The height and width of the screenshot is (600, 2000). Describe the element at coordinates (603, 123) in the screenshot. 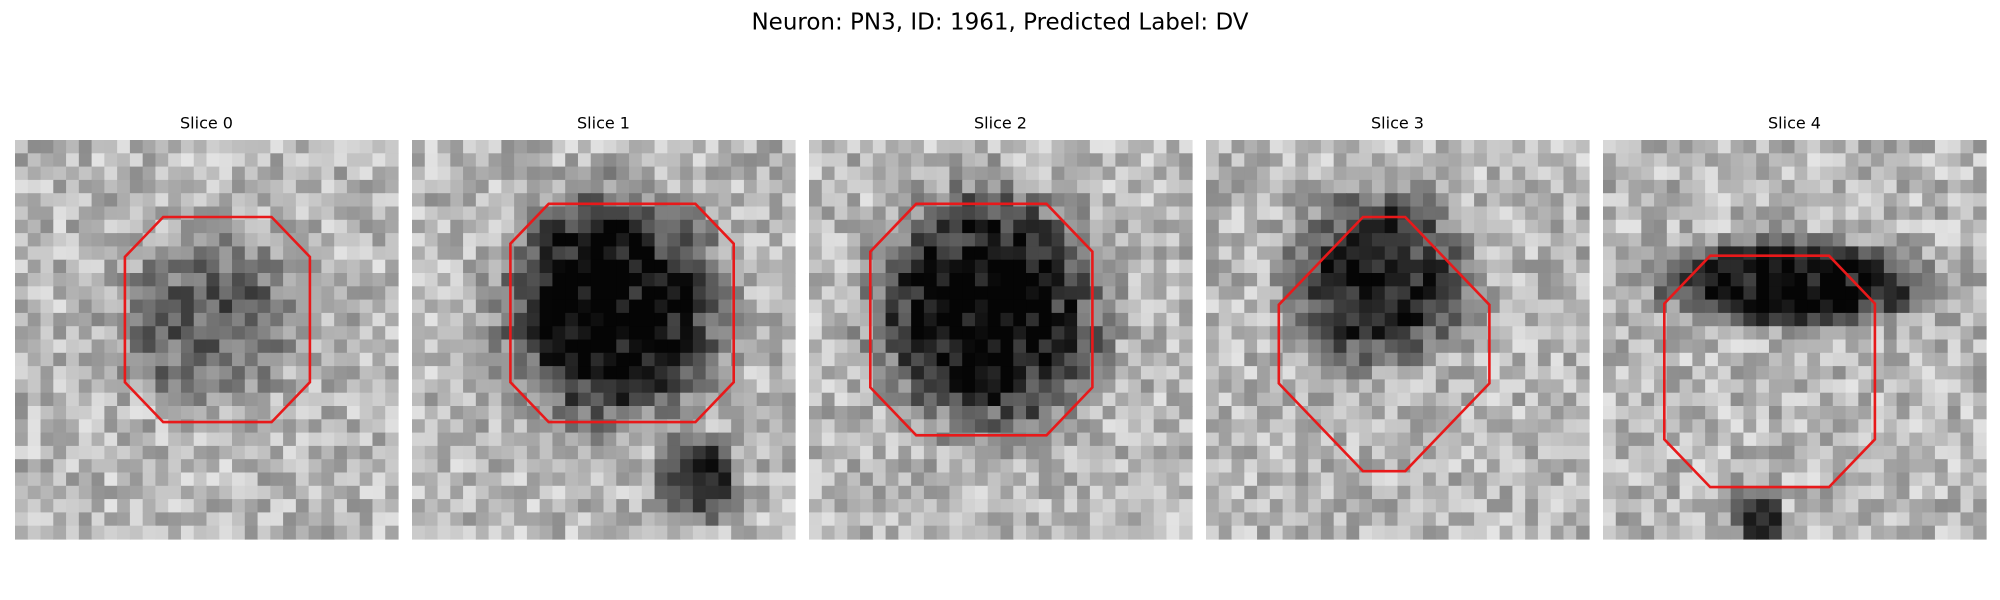

I see `slice-title: Slice 1` at that location.